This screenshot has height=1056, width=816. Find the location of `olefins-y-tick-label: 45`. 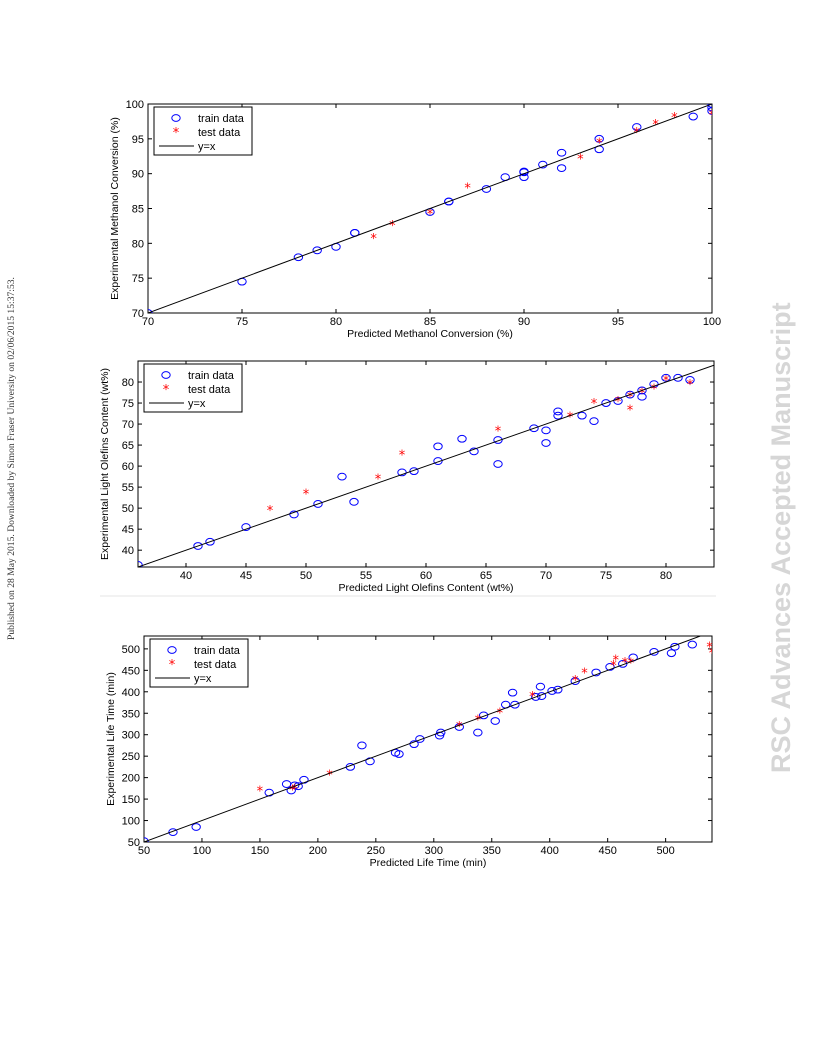

olefins-y-tick-label: 45 is located at coordinates (128, 530).